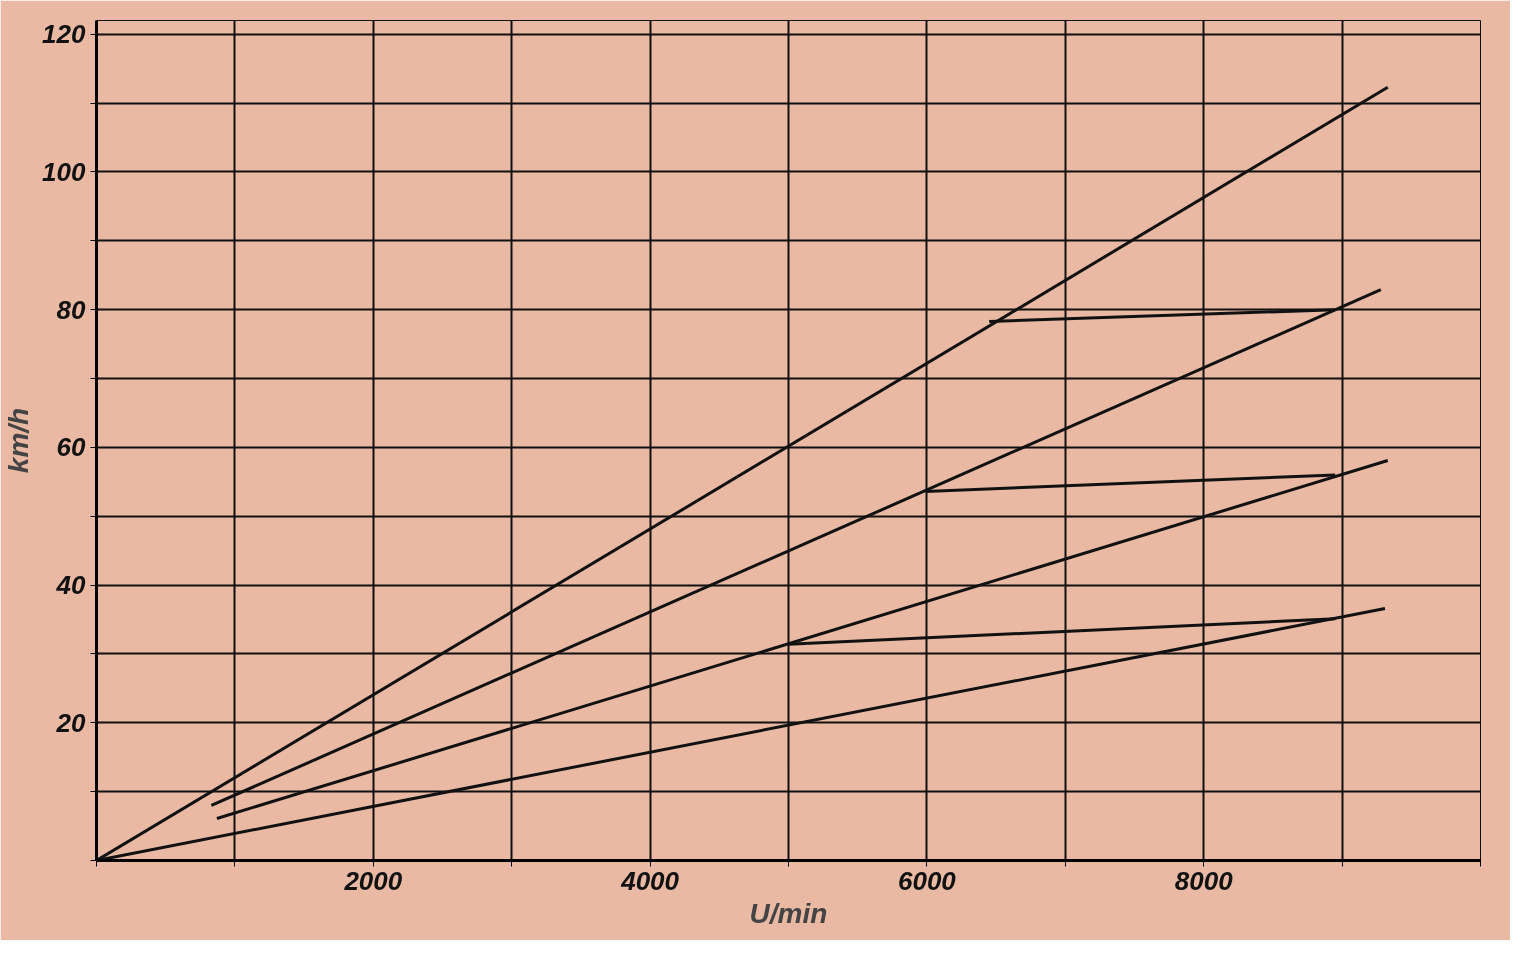 This screenshot has width=1539, height=974. I want to click on x-tick-label: 6000, so click(927, 880).